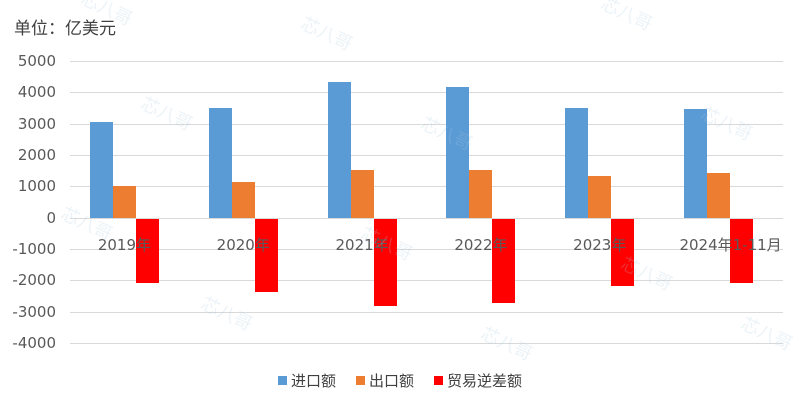  What do you see at coordinates (313, 381) in the screenshot?
I see `legend-label: 进口额` at bounding box center [313, 381].